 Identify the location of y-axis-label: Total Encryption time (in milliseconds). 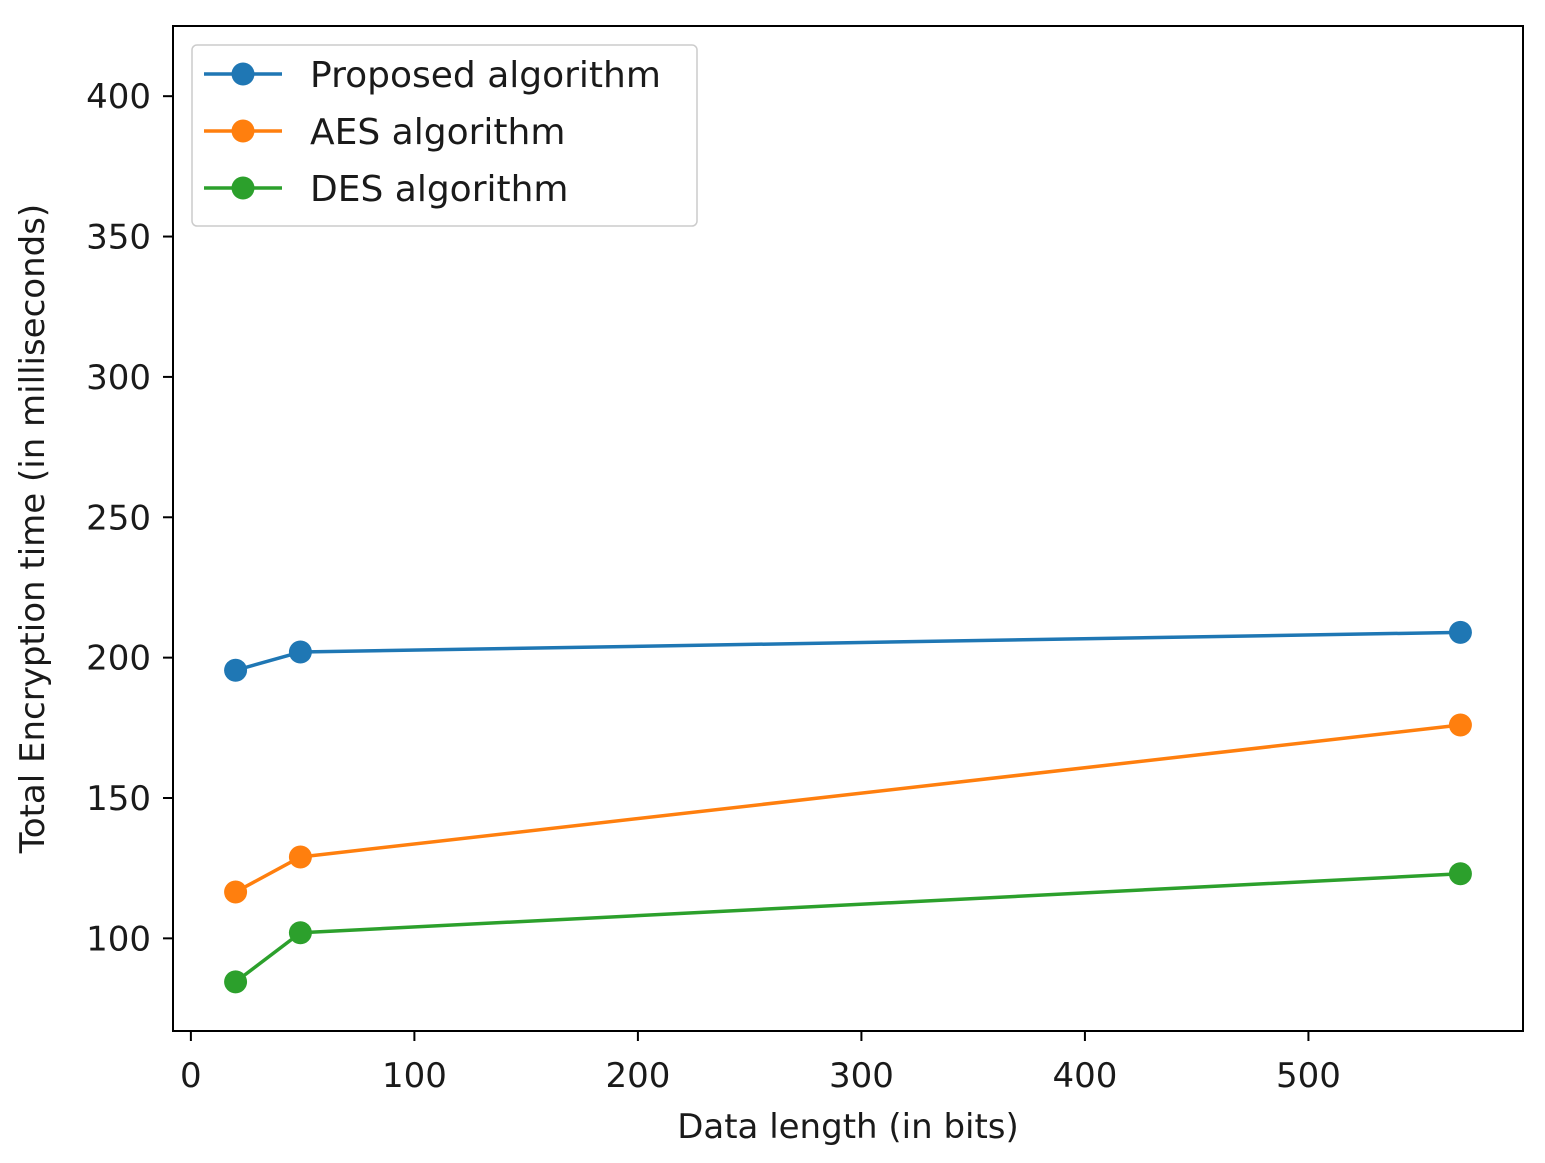
(33, 529).